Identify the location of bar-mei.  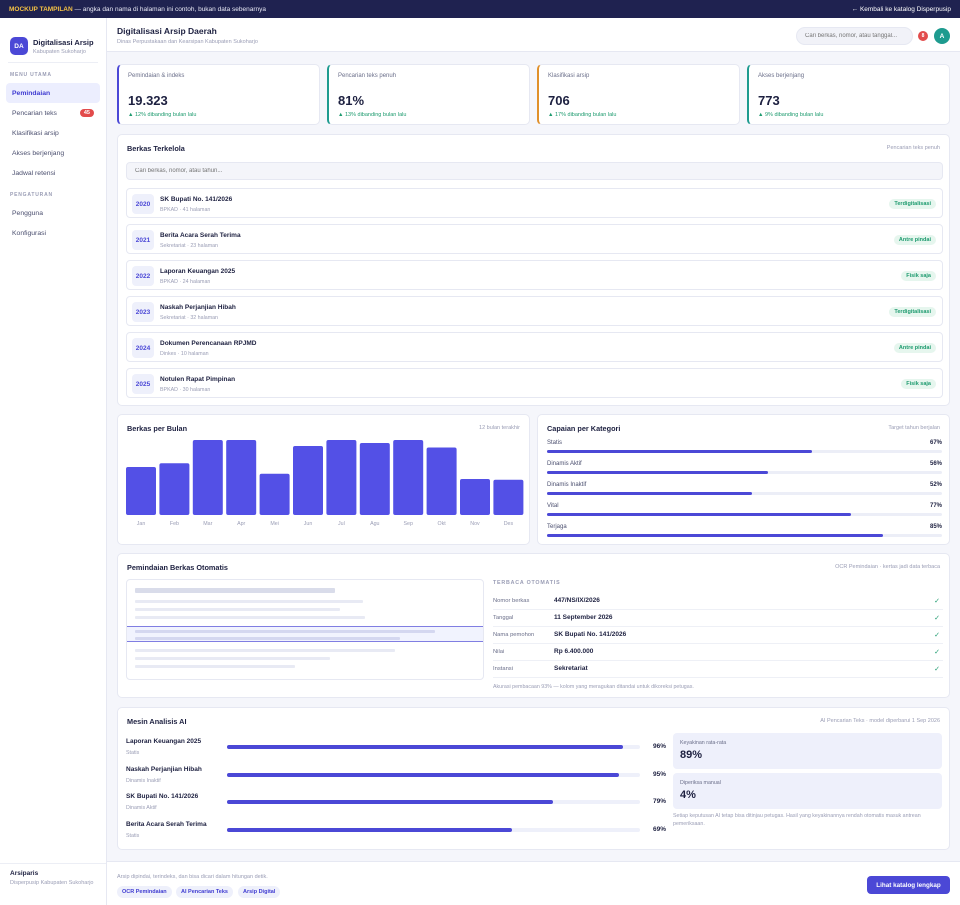
(274, 494).